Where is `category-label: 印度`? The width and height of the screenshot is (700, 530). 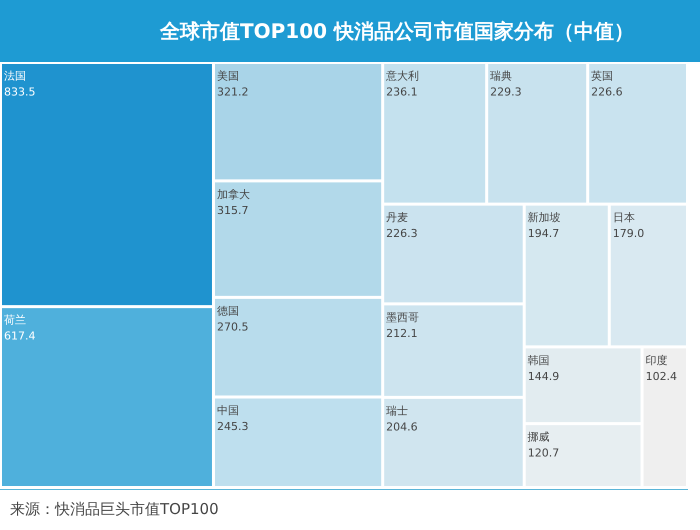 category-label: 印度 is located at coordinates (657, 360).